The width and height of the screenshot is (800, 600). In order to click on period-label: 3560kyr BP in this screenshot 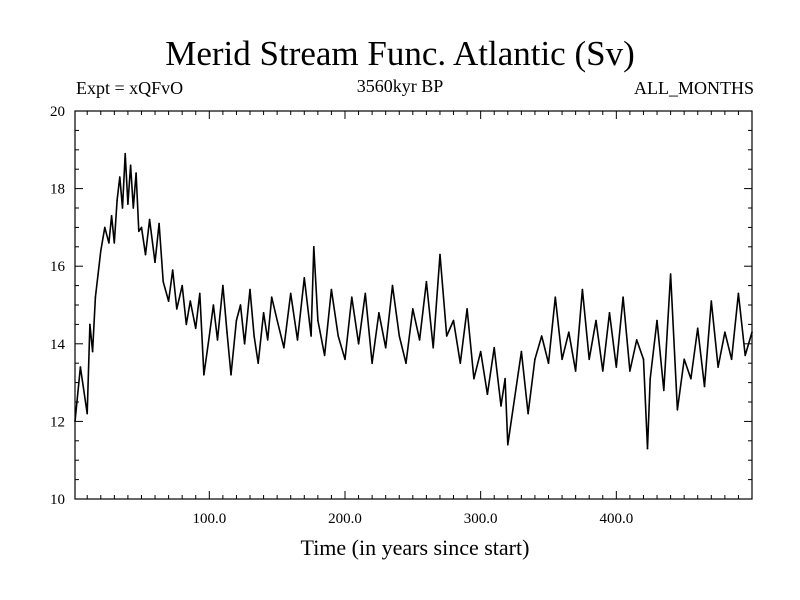, I will do `click(400, 86)`.